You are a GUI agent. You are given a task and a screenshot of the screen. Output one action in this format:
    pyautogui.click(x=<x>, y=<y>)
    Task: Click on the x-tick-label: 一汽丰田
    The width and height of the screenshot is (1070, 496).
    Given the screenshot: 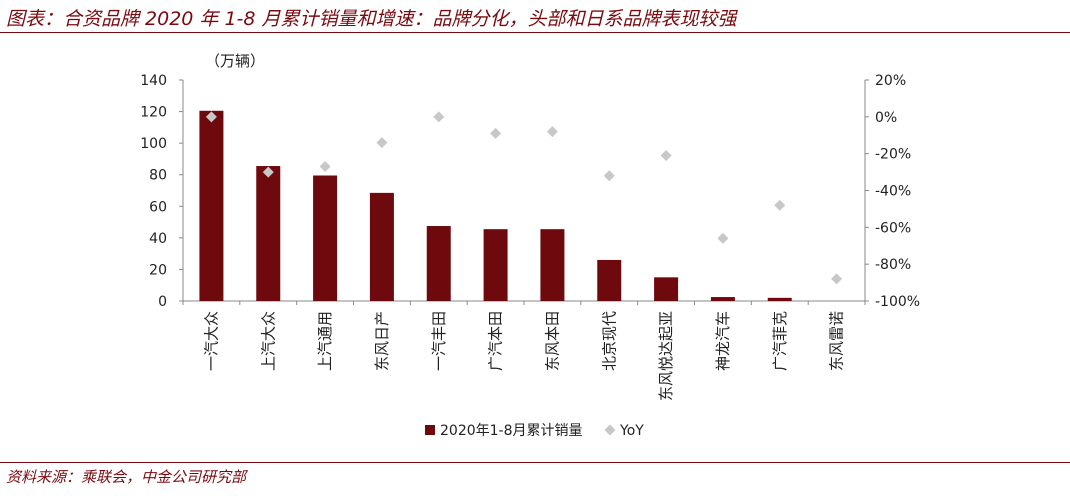 What is the action you would take?
    pyautogui.click(x=439, y=341)
    